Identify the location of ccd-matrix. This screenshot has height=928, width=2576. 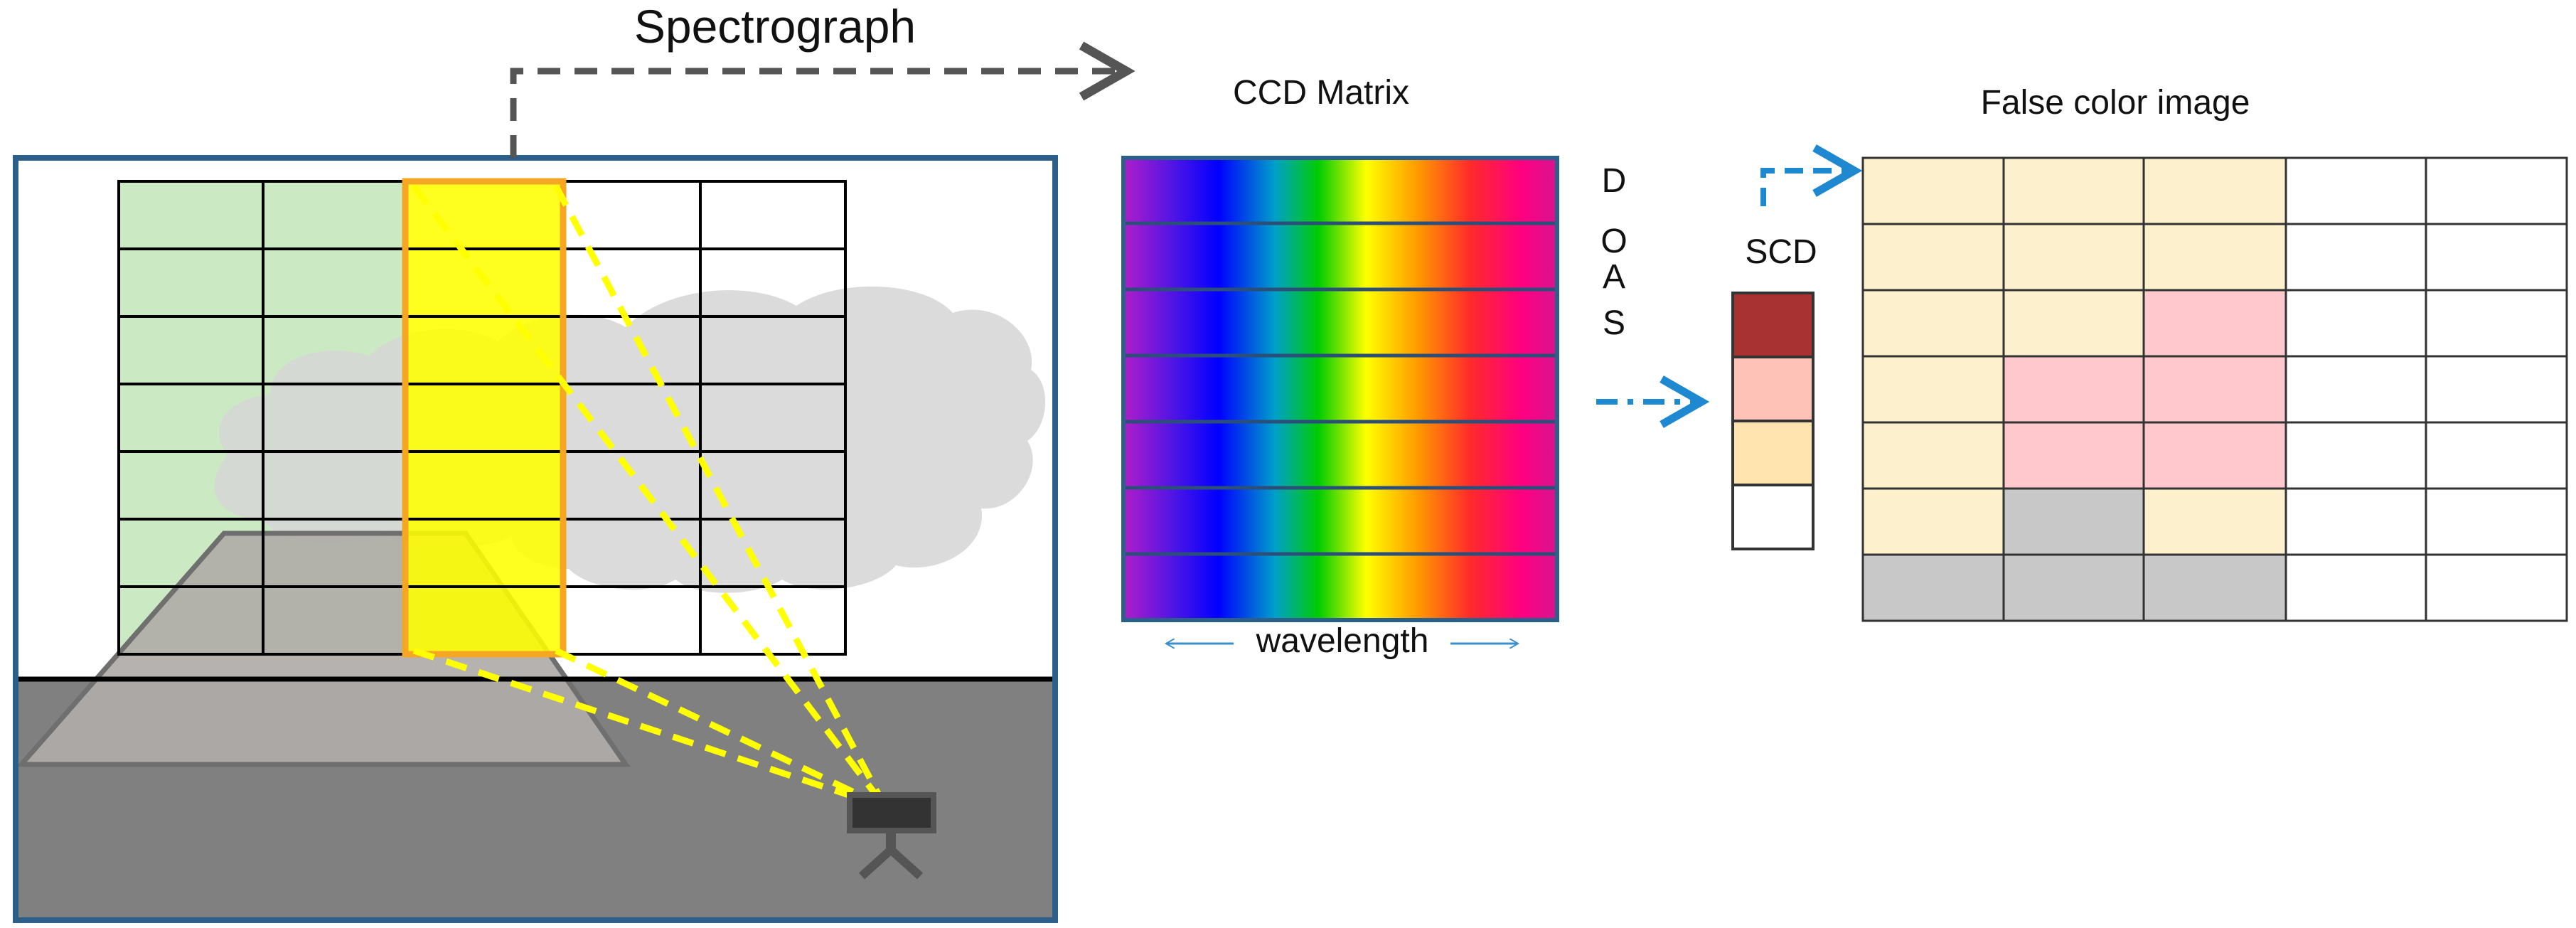
(1340, 389).